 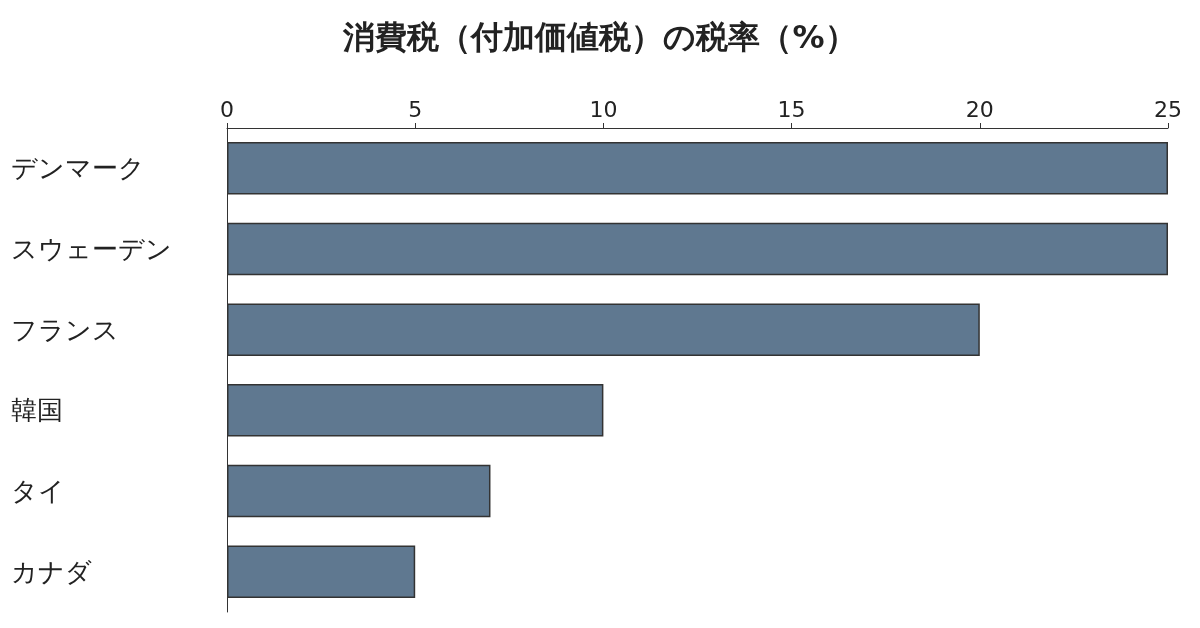 I want to click on x-tick-label: 15, so click(x=791, y=109).